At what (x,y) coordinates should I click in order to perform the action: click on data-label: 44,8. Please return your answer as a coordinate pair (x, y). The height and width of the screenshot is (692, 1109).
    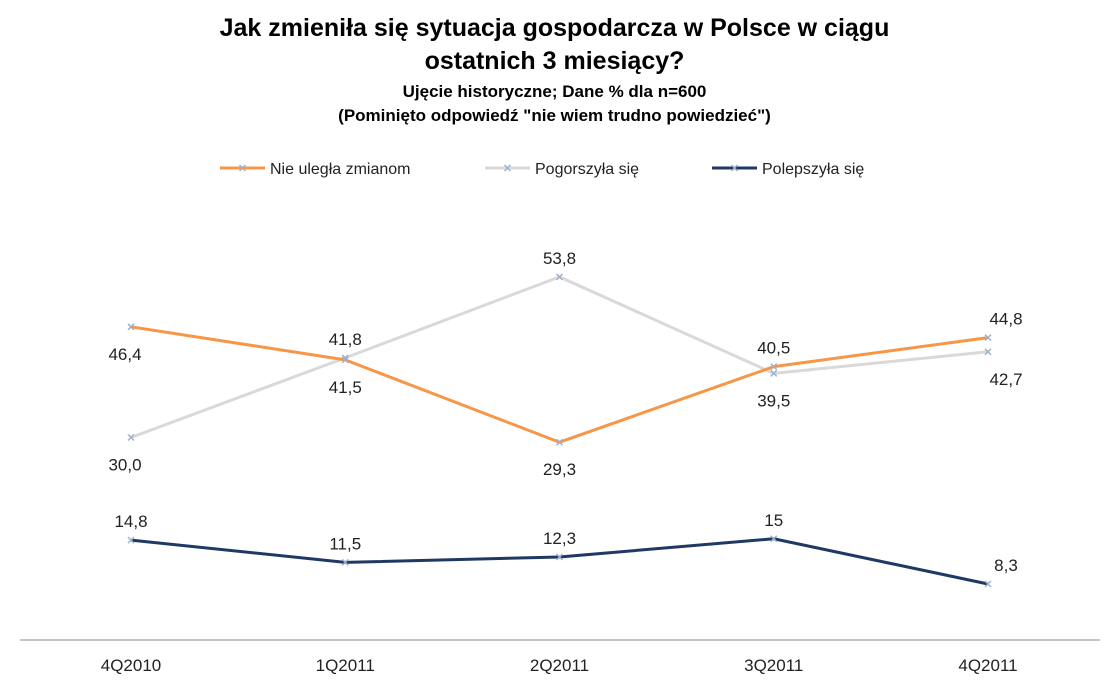
    Looking at the image, I should click on (1005, 319).